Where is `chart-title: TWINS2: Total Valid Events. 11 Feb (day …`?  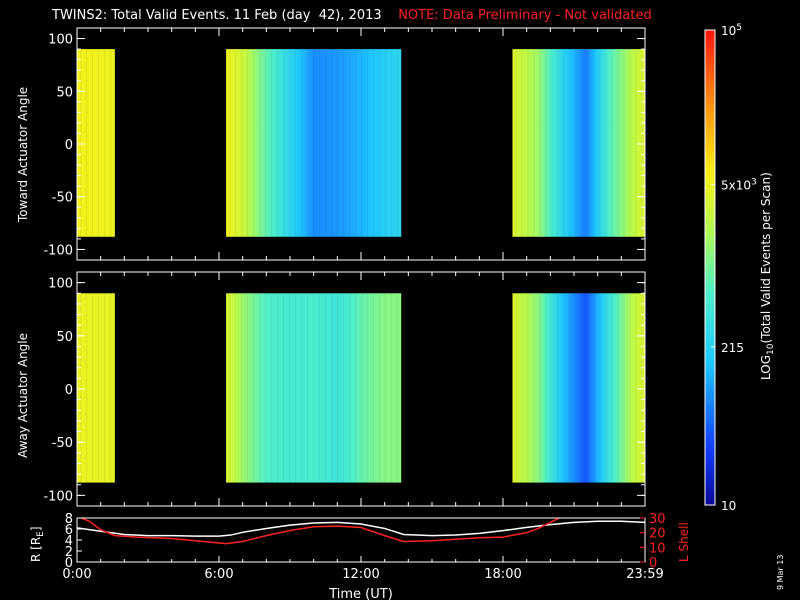
chart-title: TWINS2: Total Valid Events. 11 Feb (day … is located at coordinates (352, 15).